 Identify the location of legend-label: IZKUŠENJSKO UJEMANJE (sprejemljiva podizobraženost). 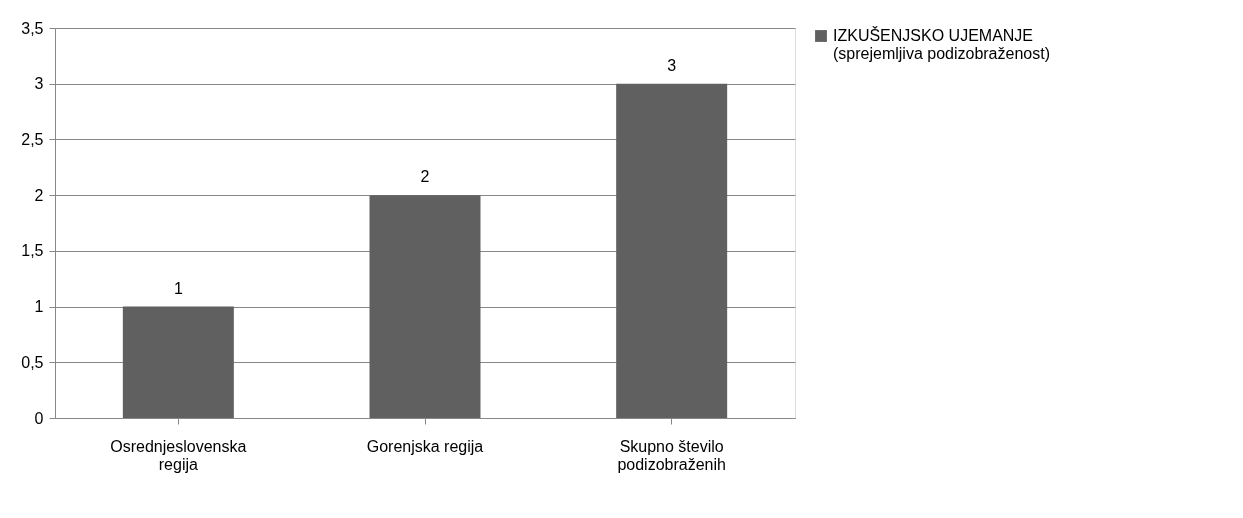
(941, 44).